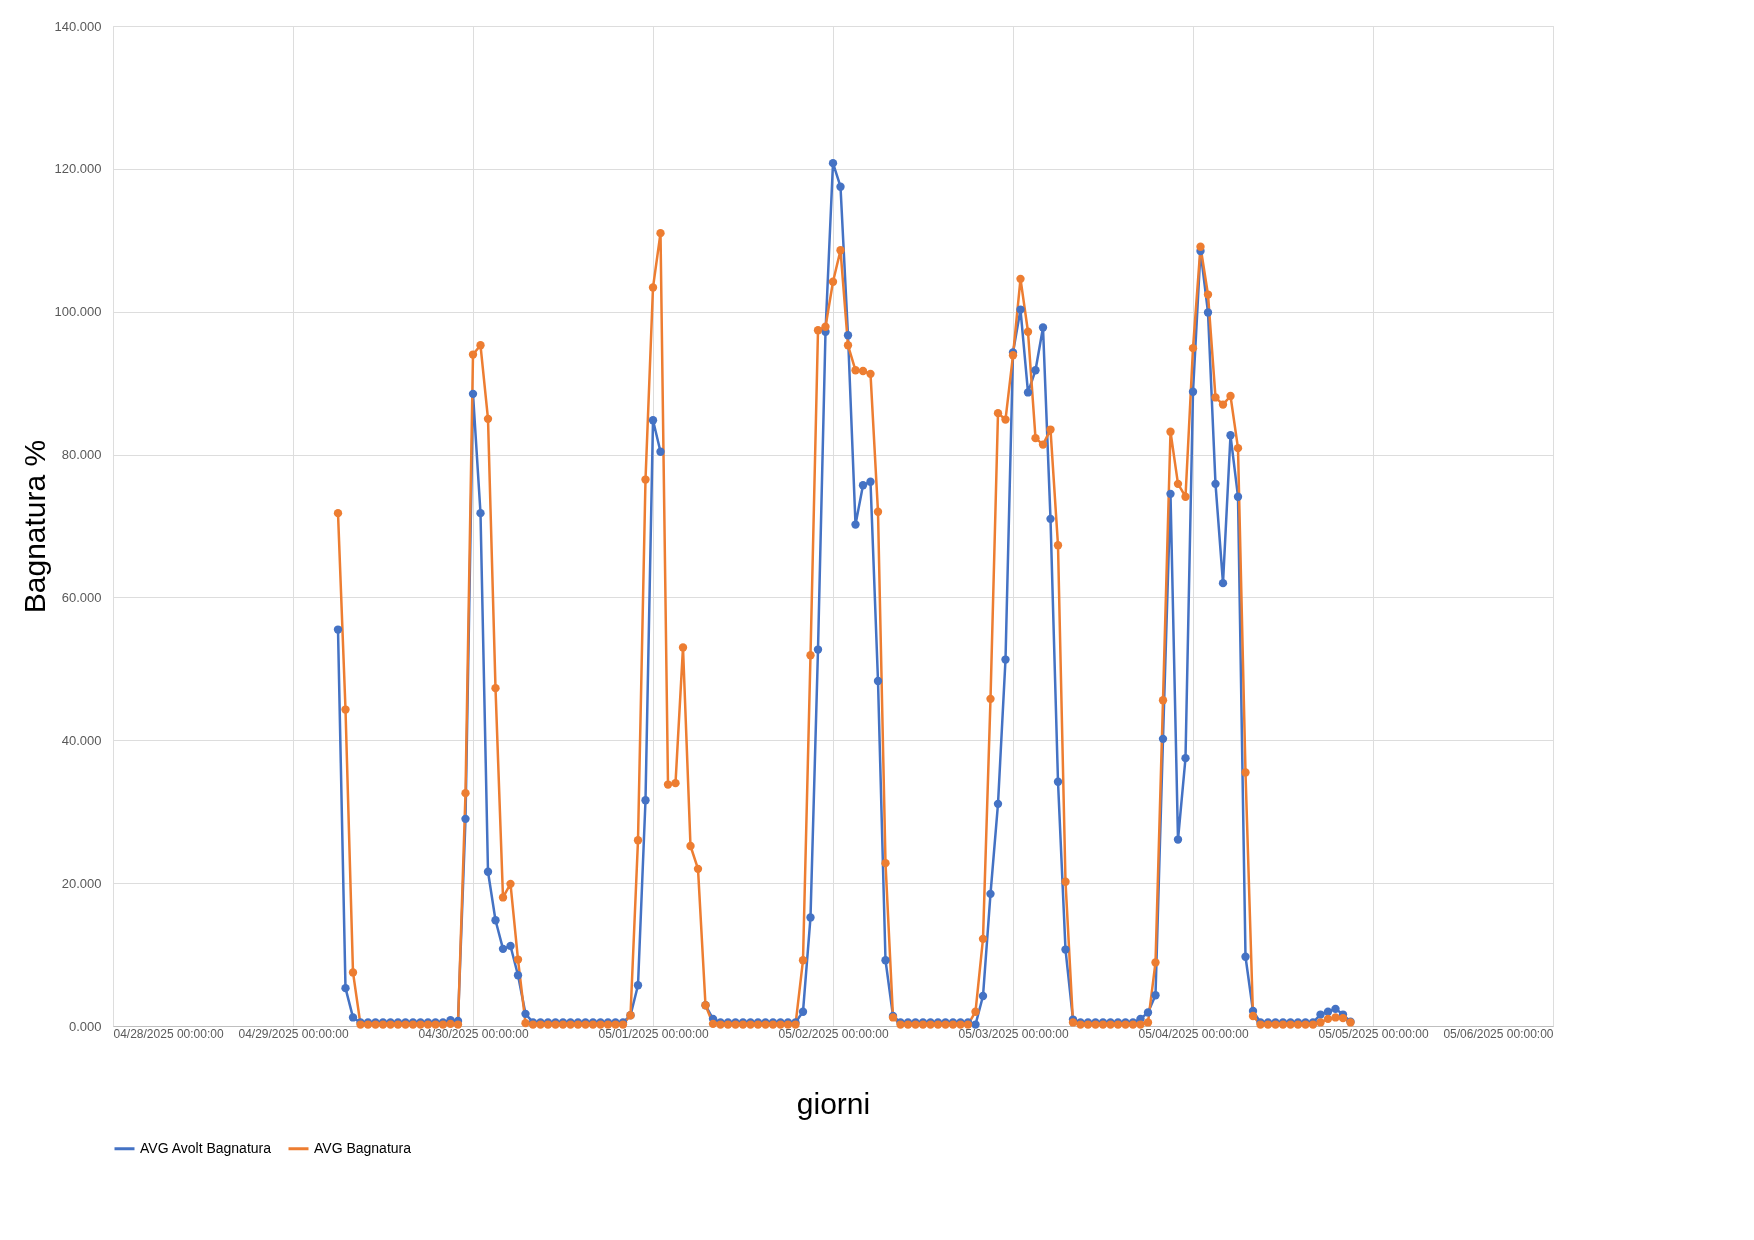 The image size is (1754, 1240). I want to click on y-axis-title: Bagnatura %, so click(34, 526).